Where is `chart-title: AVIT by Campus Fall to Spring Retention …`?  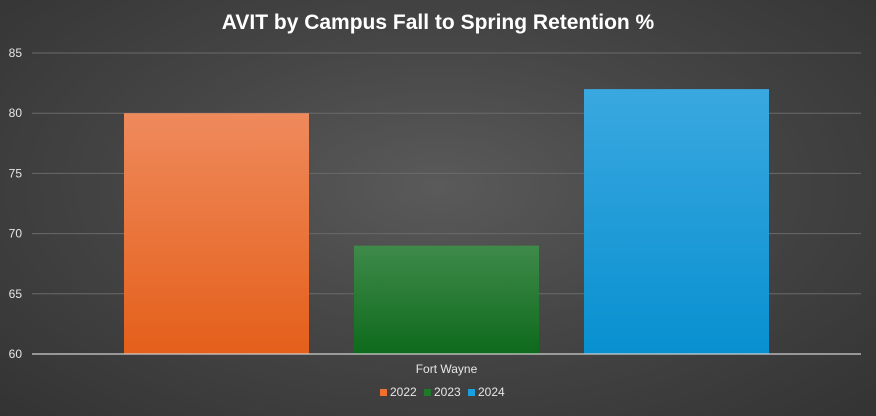 chart-title: AVIT by Campus Fall to Spring Retention … is located at coordinates (438, 22).